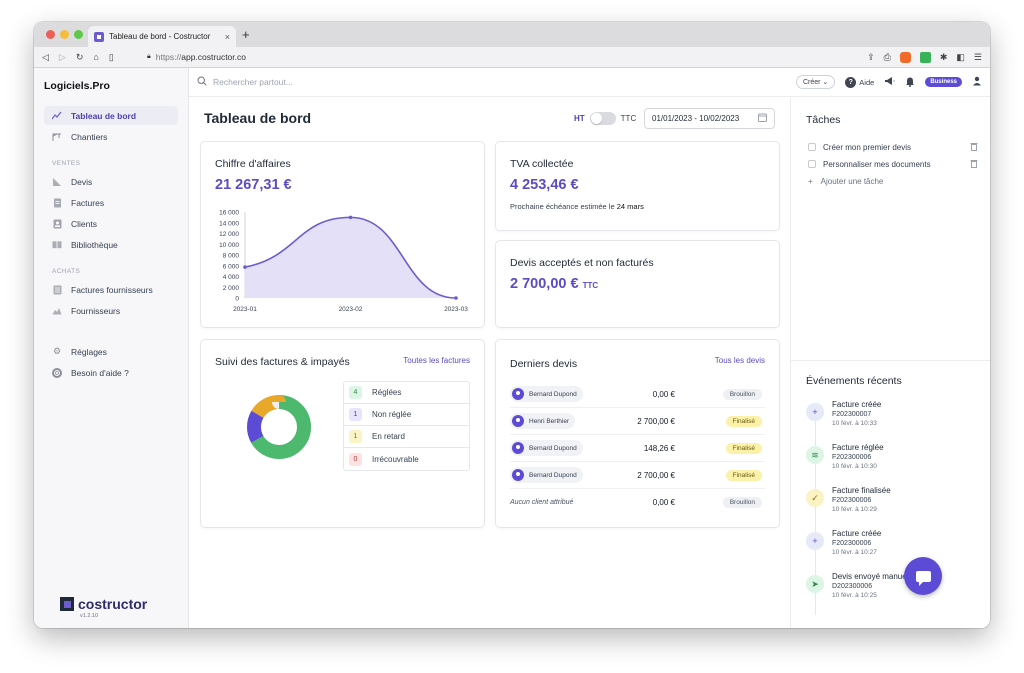 The height and width of the screenshot is (673, 1024). I want to click on sidebar-item-label: Fournisseurs, so click(96, 310).